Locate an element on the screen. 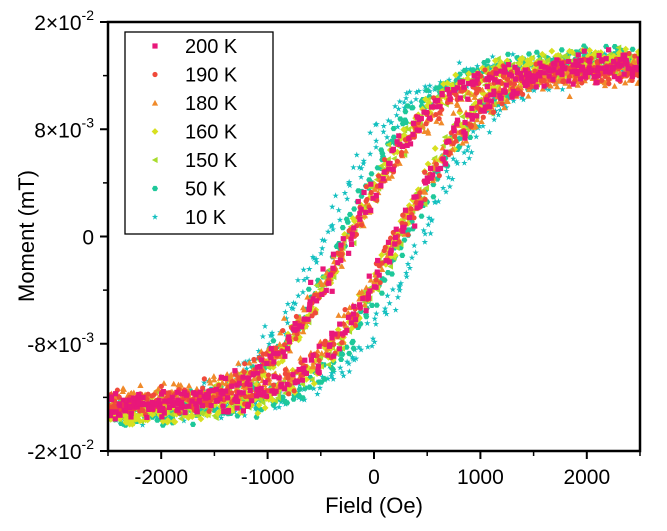 The width and height of the screenshot is (667, 531). legend-marker-200k is located at coordinates (155, 46).